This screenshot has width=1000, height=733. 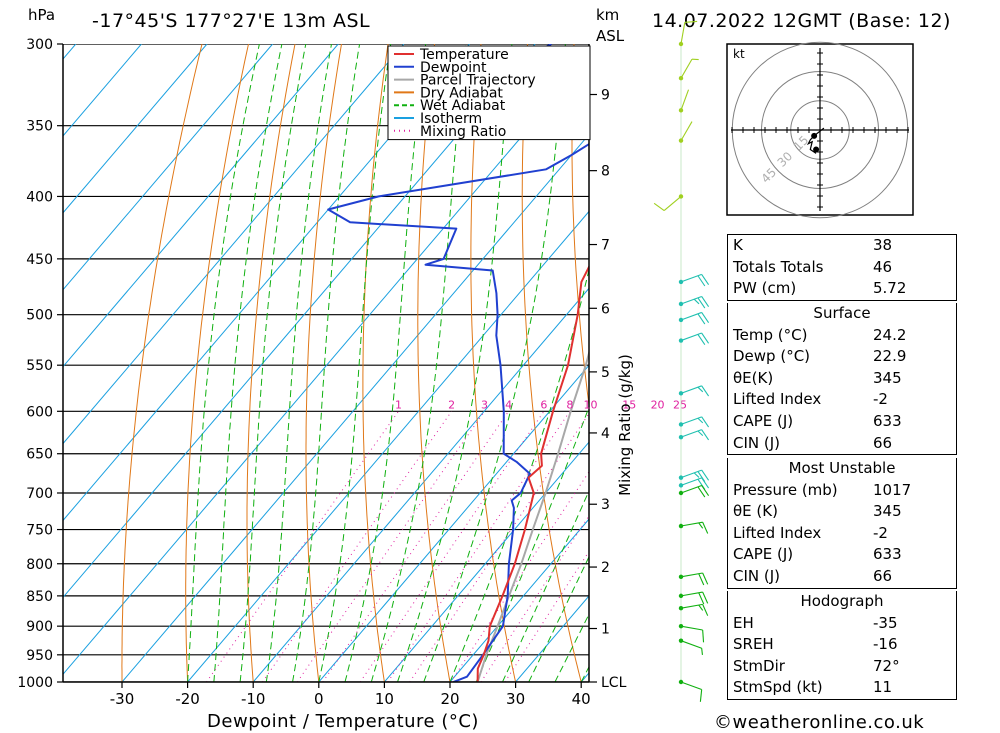 I want to click on mixing-ratio-label: 4, so click(x=508, y=404).